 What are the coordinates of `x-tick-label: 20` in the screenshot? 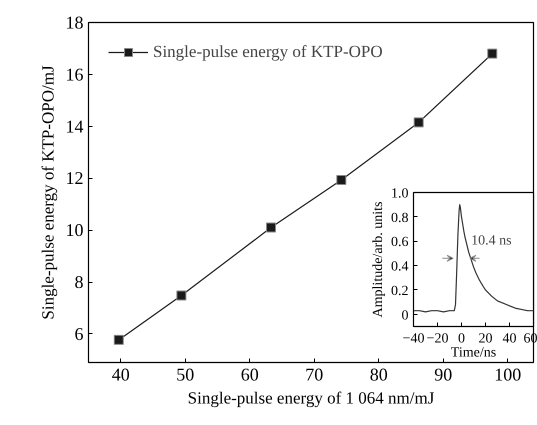 It's located at (485, 339).